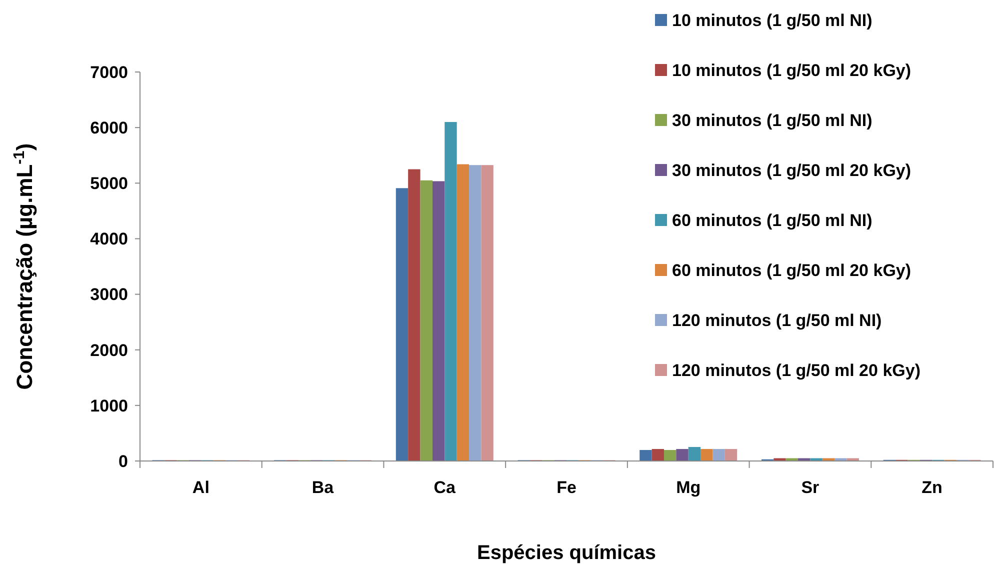 The height and width of the screenshot is (564, 995). I want to click on y-tick-label: 0, so click(123, 461).